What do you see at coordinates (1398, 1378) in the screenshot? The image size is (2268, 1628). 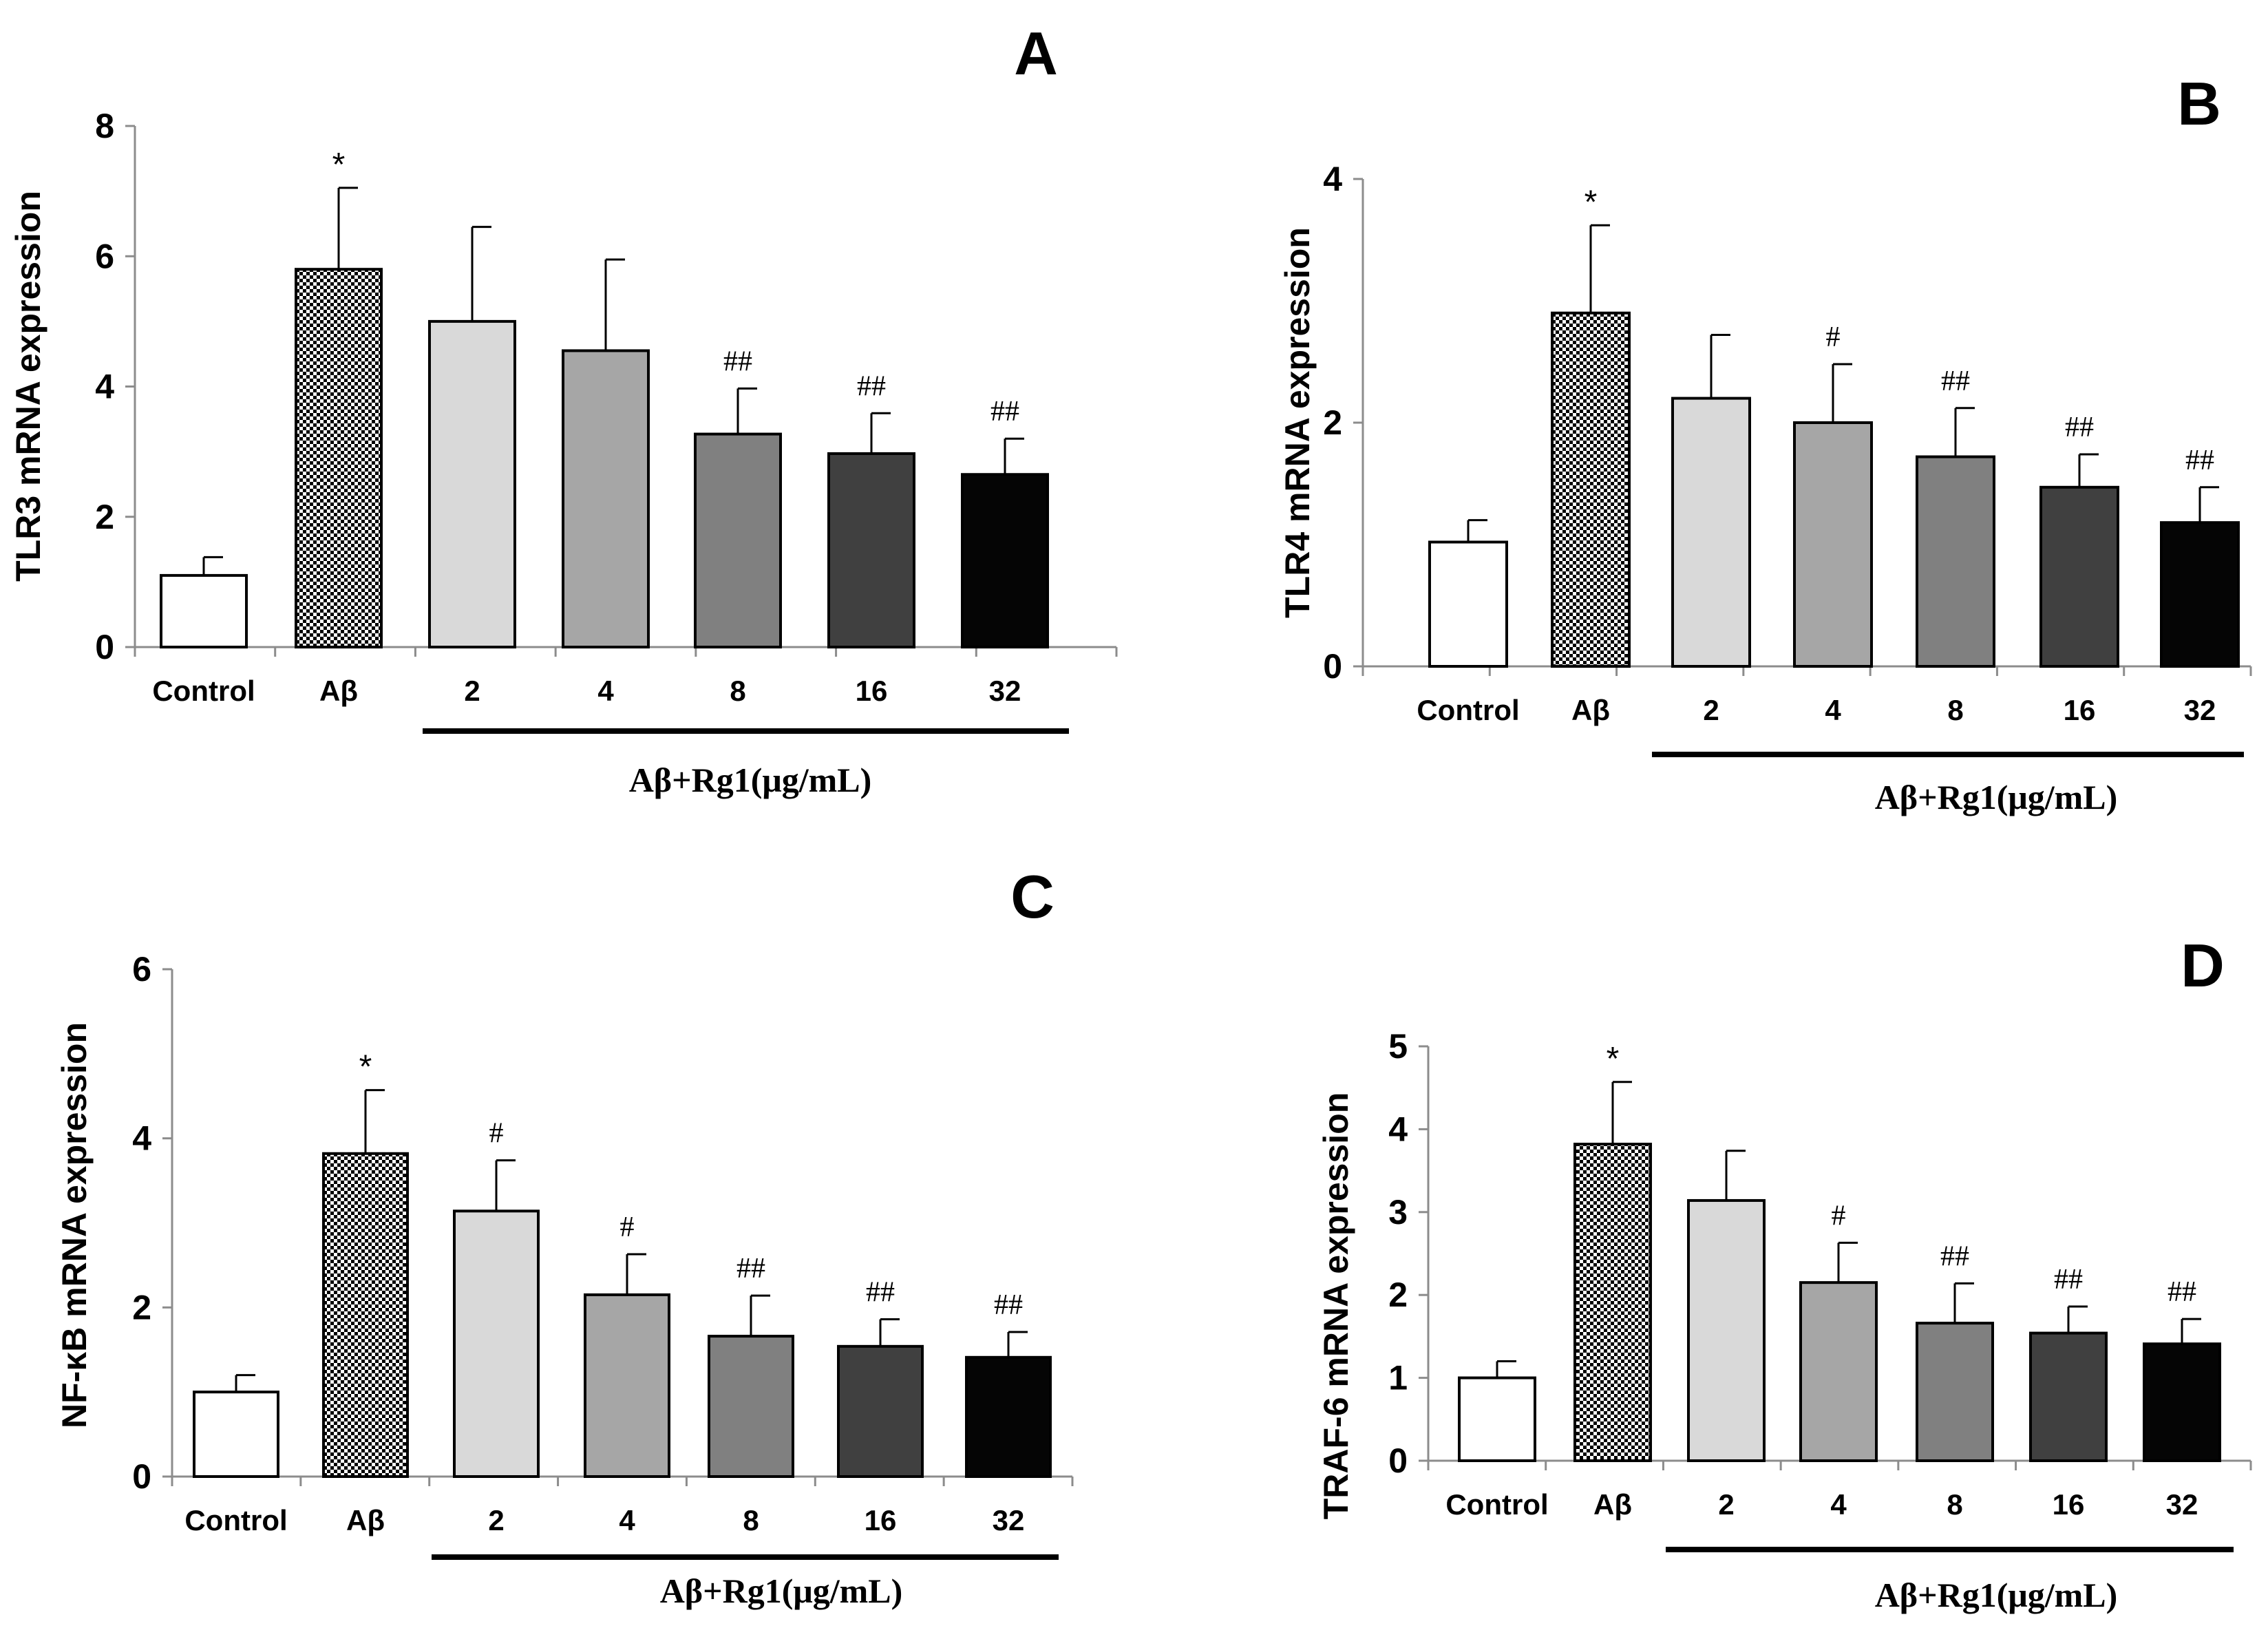 I see `y-tick-label: 1` at bounding box center [1398, 1378].